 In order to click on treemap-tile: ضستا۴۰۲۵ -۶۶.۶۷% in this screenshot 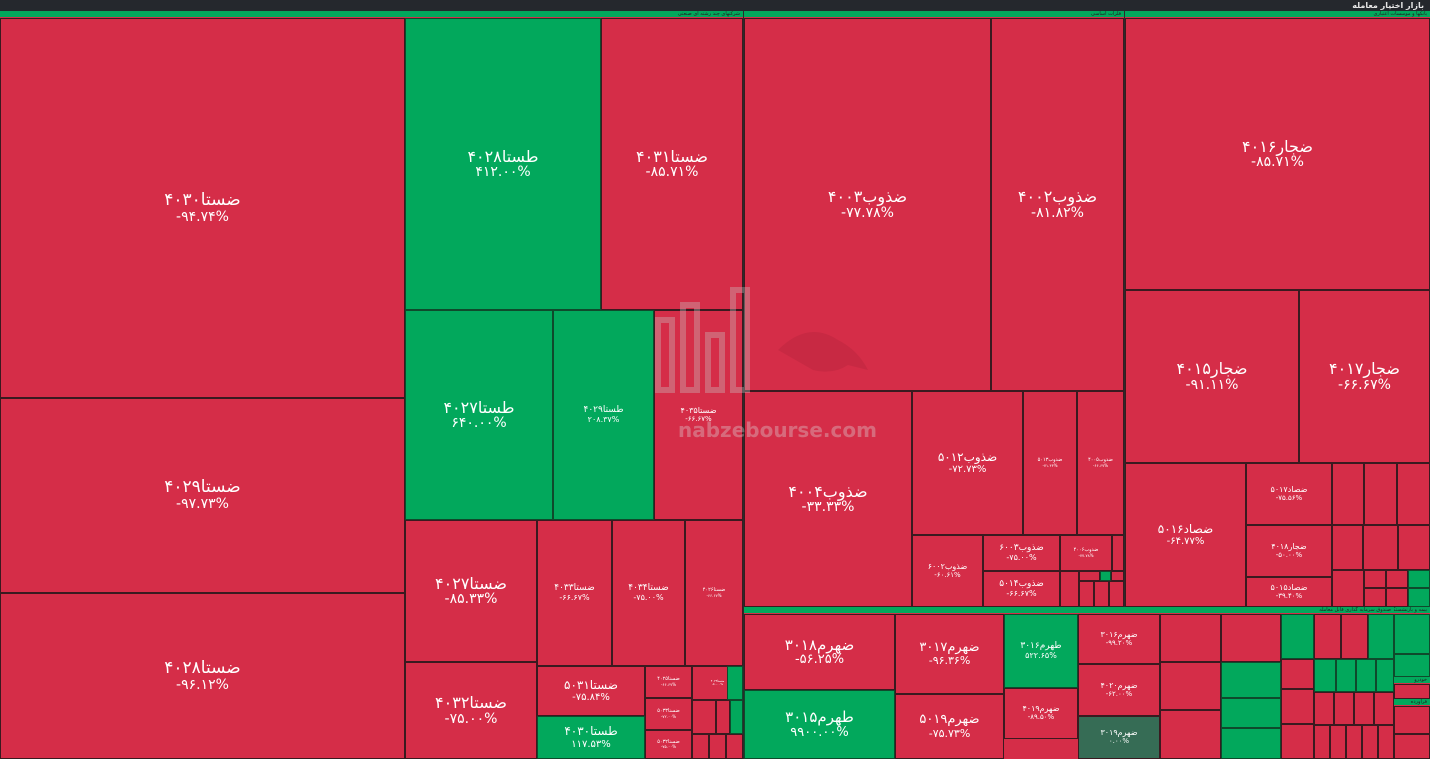, I will do `click(668, 682)`.